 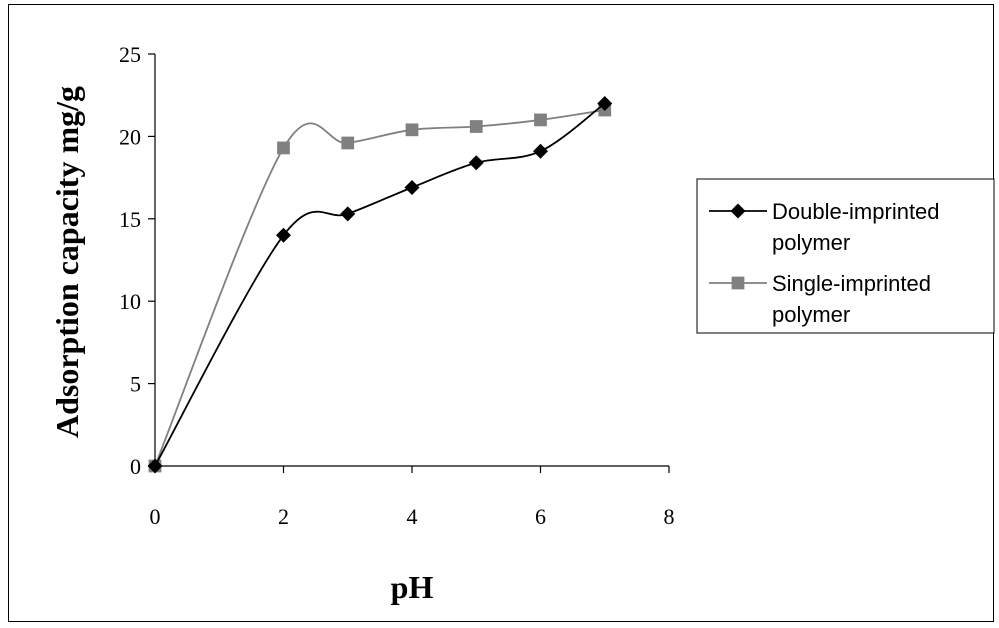 What do you see at coordinates (412, 587) in the screenshot?
I see `x-axis-title: pH` at bounding box center [412, 587].